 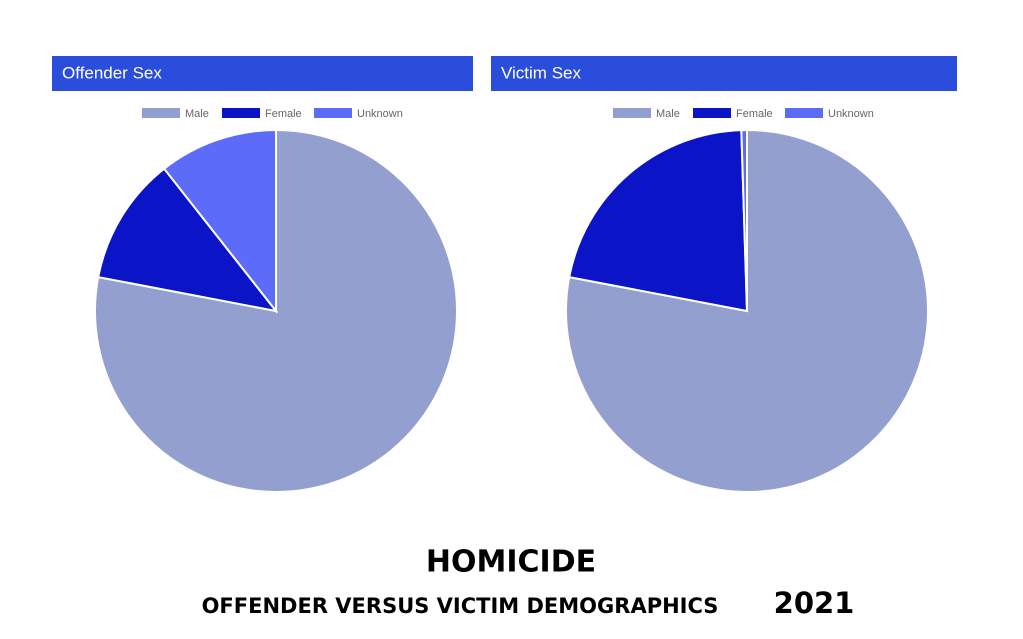 I want to click on footer-year: 2021, so click(x=814, y=603).